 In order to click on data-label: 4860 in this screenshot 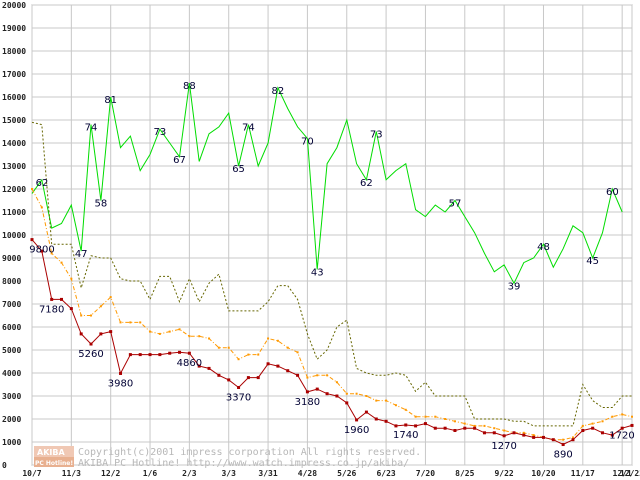, I will do `click(189, 363)`.